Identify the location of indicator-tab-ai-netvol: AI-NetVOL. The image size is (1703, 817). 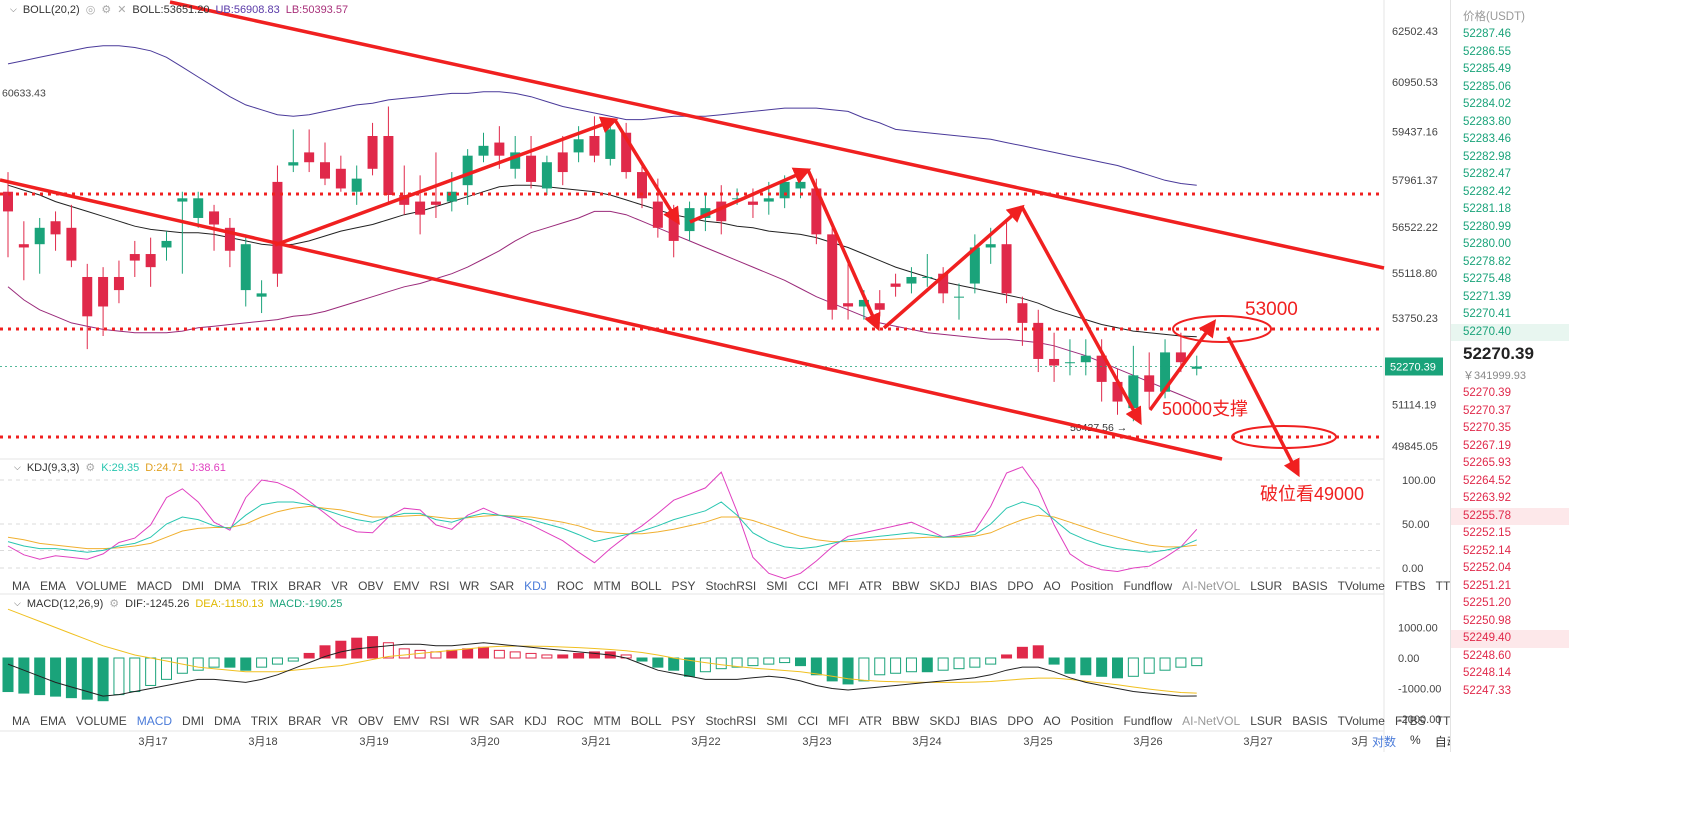
(1211, 586).